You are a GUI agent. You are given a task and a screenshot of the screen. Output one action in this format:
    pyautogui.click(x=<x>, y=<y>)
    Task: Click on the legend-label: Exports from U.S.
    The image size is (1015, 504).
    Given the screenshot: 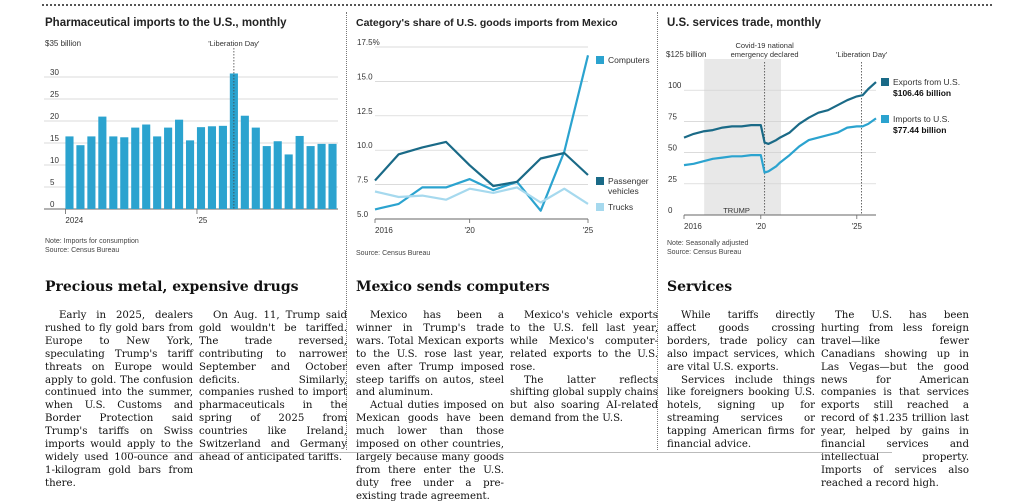 What is the action you would take?
    pyautogui.click(x=926, y=82)
    